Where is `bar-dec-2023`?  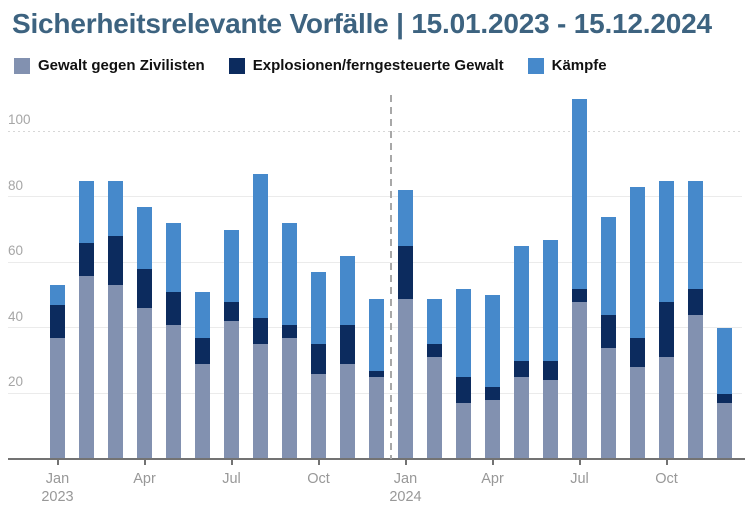
bar-dec-2023 is located at coordinates (376, 378).